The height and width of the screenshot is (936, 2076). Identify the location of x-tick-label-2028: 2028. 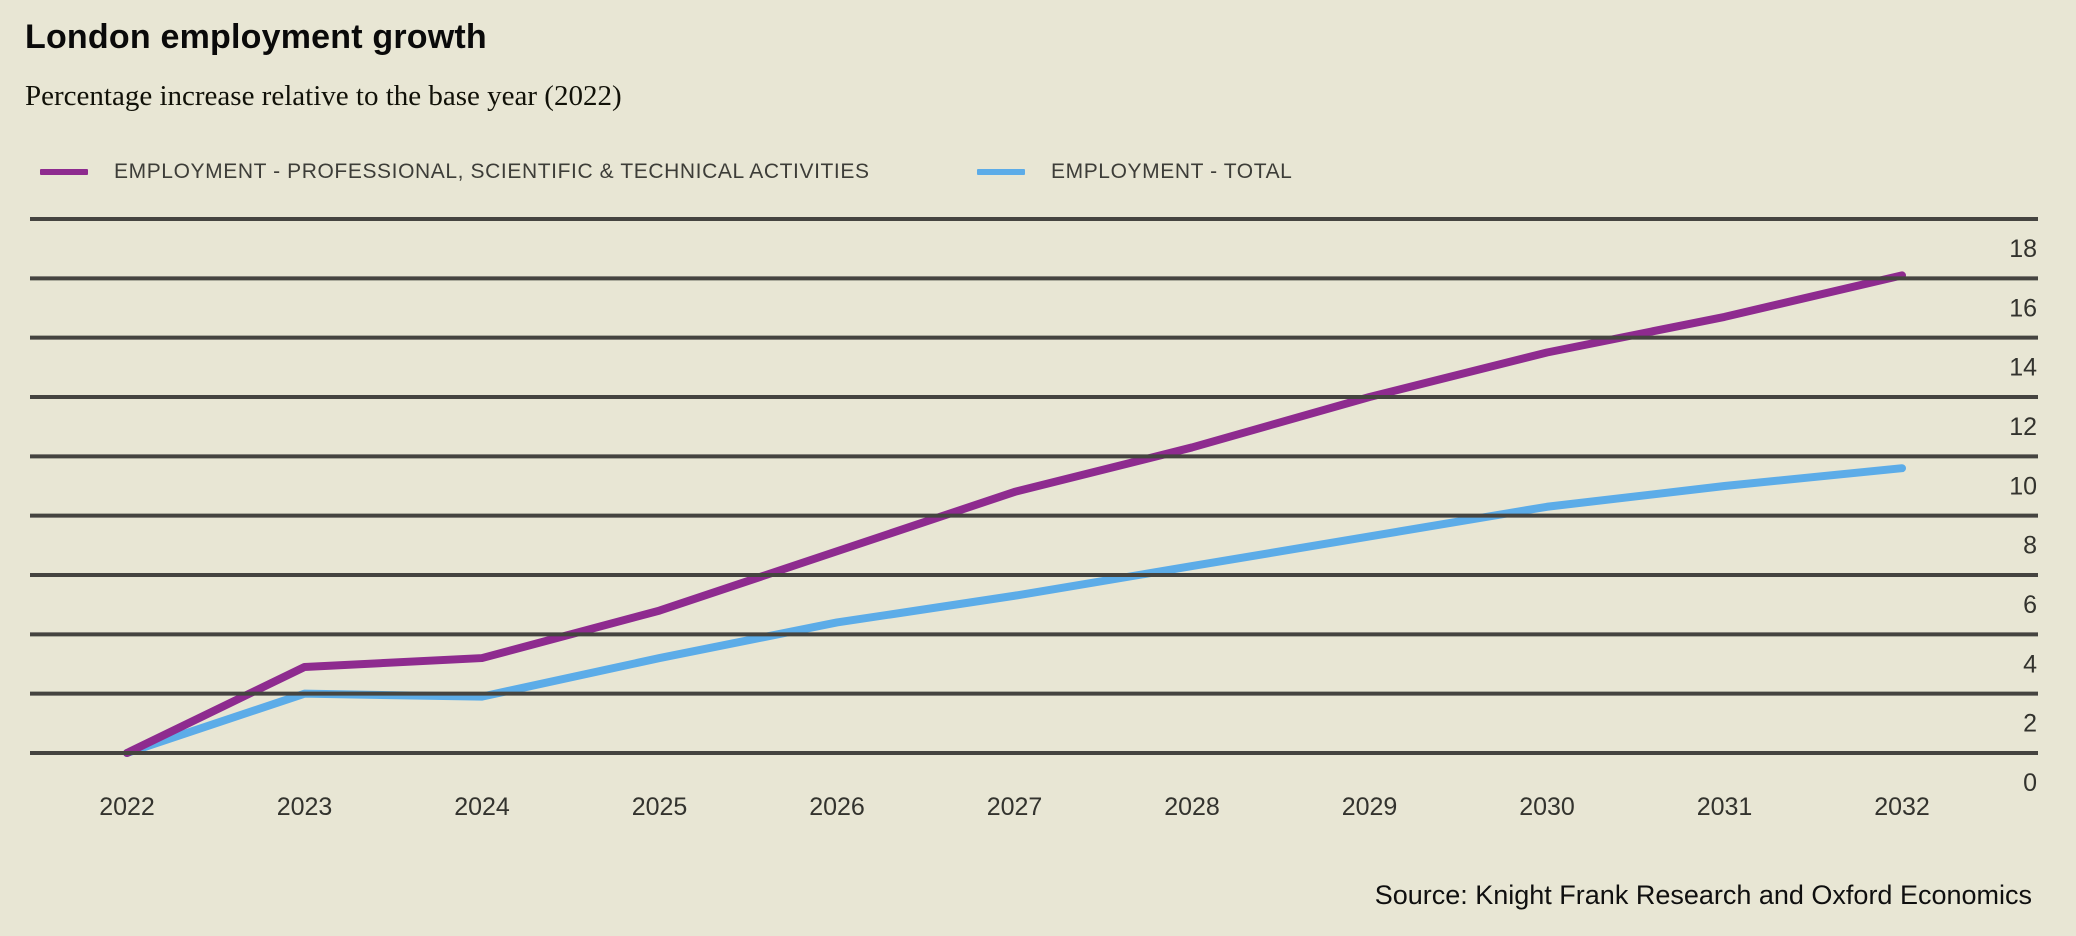
(1192, 807).